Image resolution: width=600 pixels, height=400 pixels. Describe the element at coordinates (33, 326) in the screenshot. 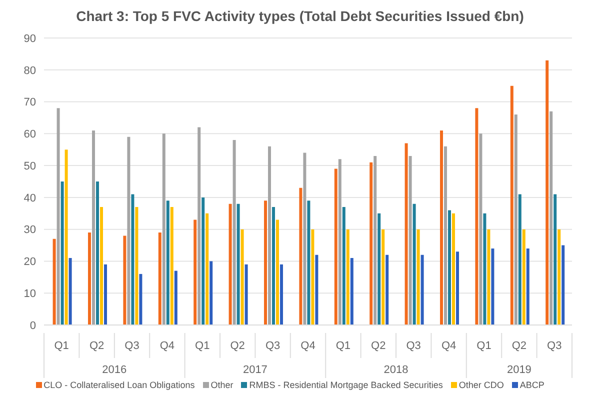

I see `y-tick-label: 0` at that location.